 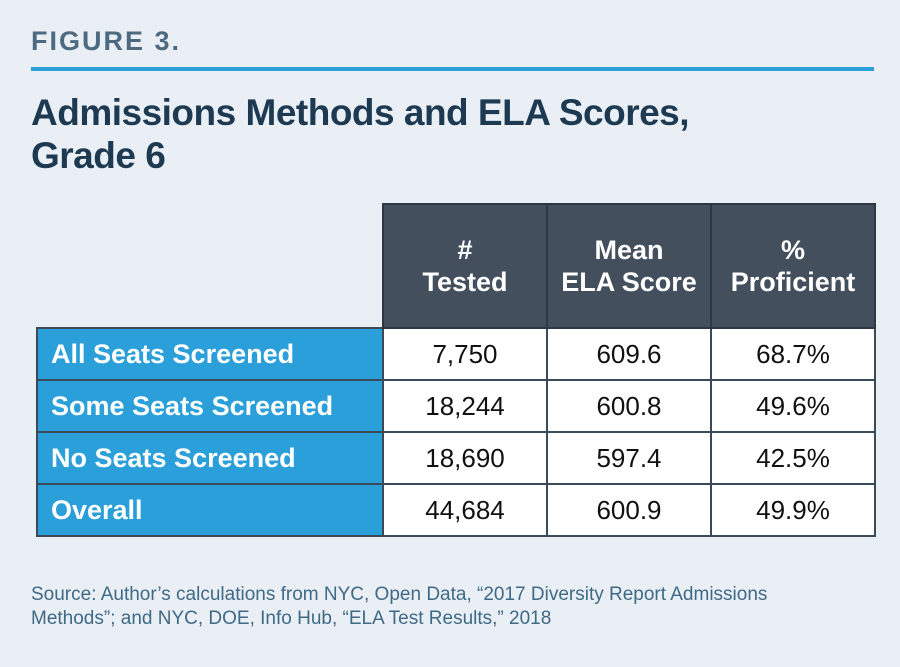 What do you see at coordinates (793, 458) in the screenshot?
I see `cell-proficient: 42.5%` at bounding box center [793, 458].